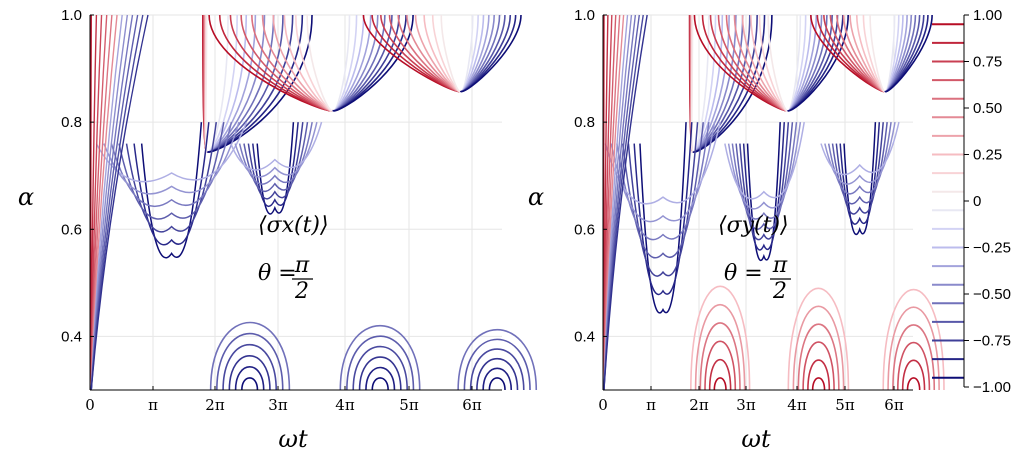 Image resolution: width=1030 pixels, height=463 pixels. Describe the element at coordinates (584, 122) in the screenshot. I see `right-ytick-label: 0.8` at that location.